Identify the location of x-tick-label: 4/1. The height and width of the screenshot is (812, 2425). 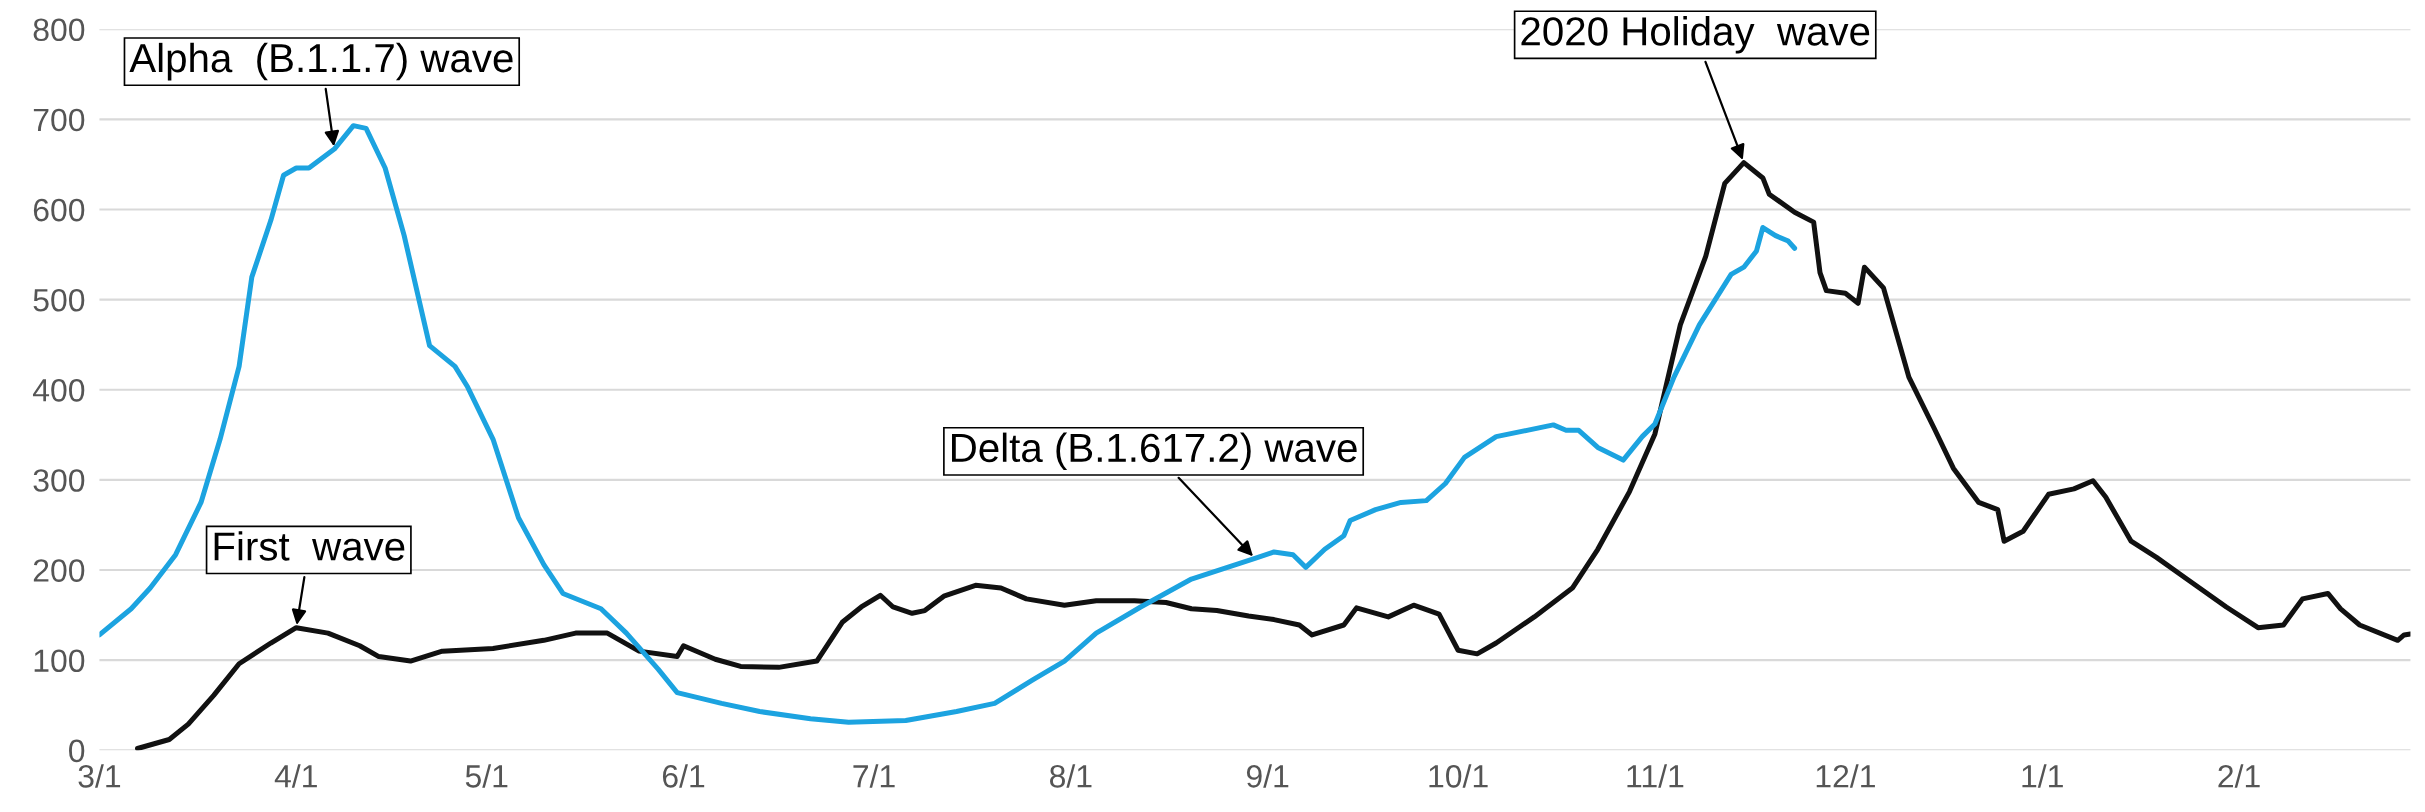
(295, 776).